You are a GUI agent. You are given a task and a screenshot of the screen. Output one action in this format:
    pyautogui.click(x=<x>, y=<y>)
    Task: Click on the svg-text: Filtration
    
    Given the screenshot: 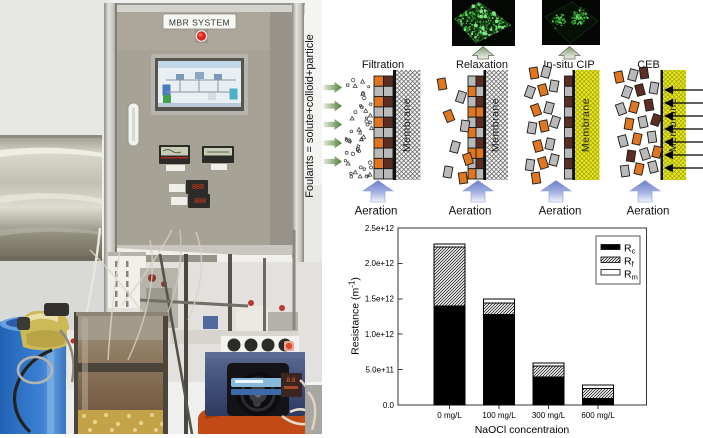 What is the action you would take?
    pyautogui.click(x=383, y=65)
    